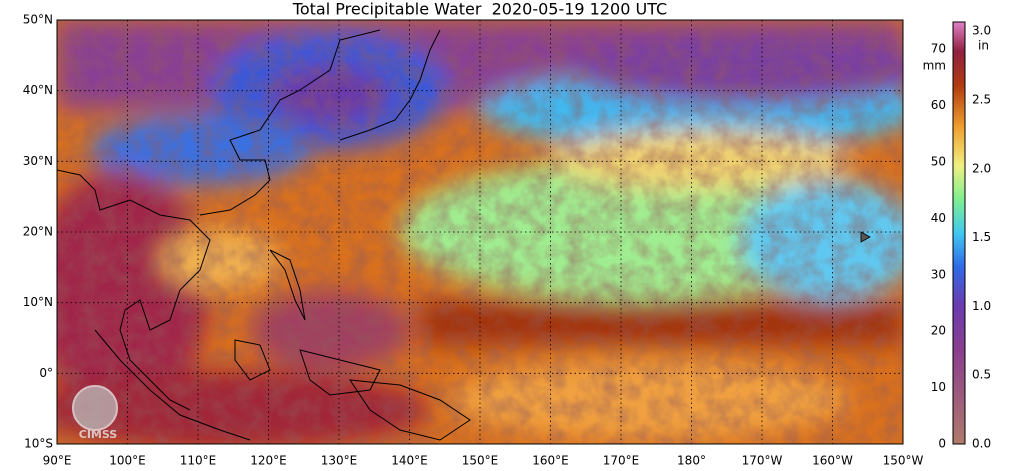 The image size is (1010, 471). What do you see at coordinates (38, 302) in the screenshot?
I see `latitude-label: 10°N` at bounding box center [38, 302].